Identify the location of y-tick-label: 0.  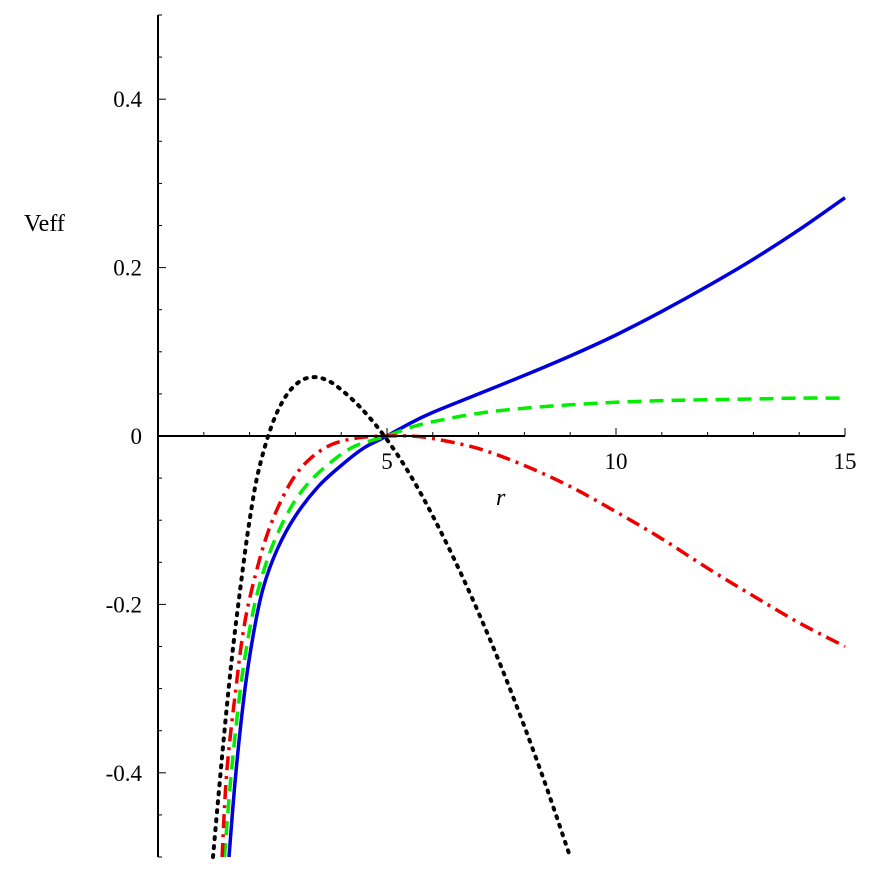
(137, 436).